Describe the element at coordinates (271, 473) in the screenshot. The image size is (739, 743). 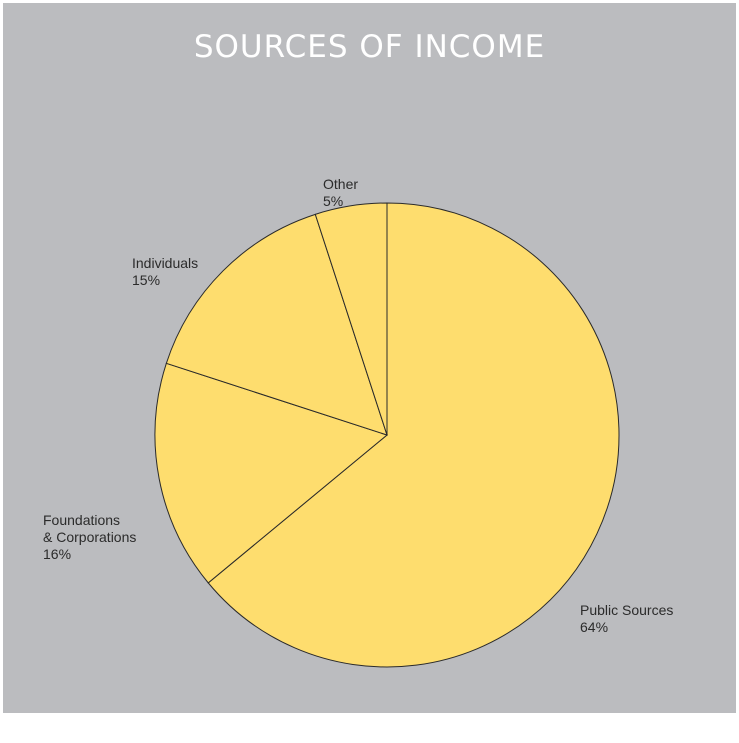
I see `pie-slice-foundations-corporations` at that location.